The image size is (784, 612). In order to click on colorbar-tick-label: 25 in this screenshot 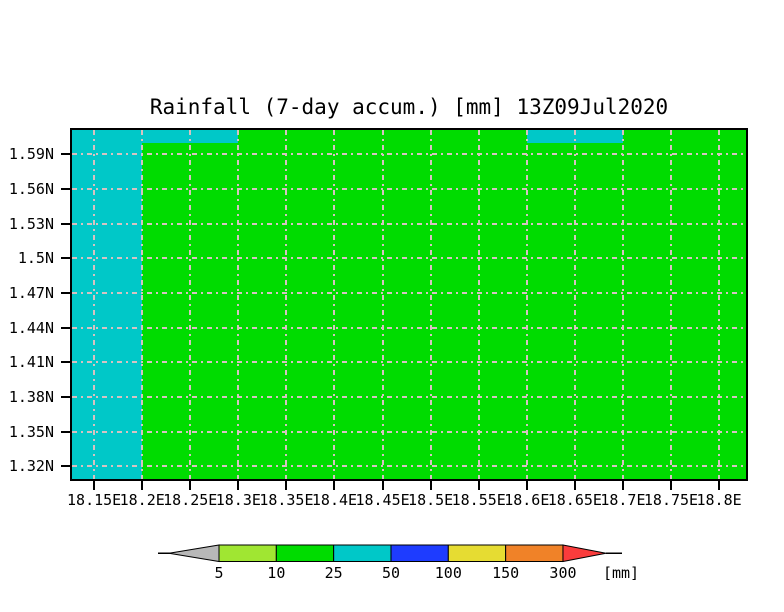, I will do `click(333, 573)`.